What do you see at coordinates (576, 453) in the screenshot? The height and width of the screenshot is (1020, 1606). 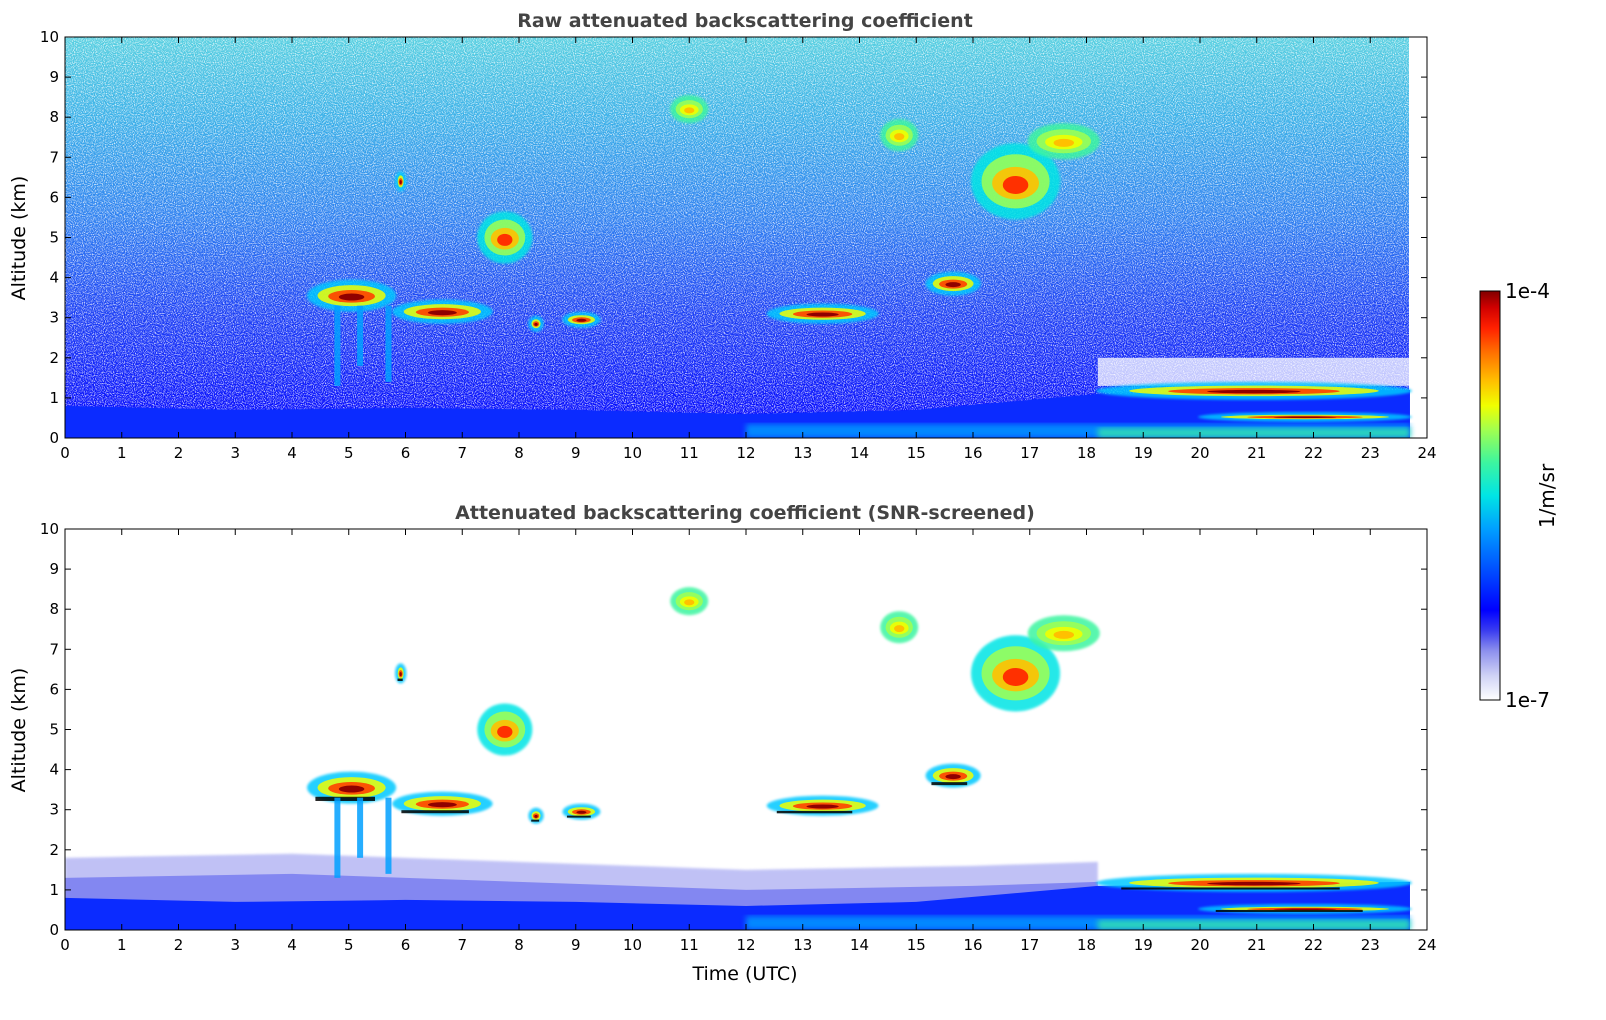 I see `x-tick-label: 9` at bounding box center [576, 453].